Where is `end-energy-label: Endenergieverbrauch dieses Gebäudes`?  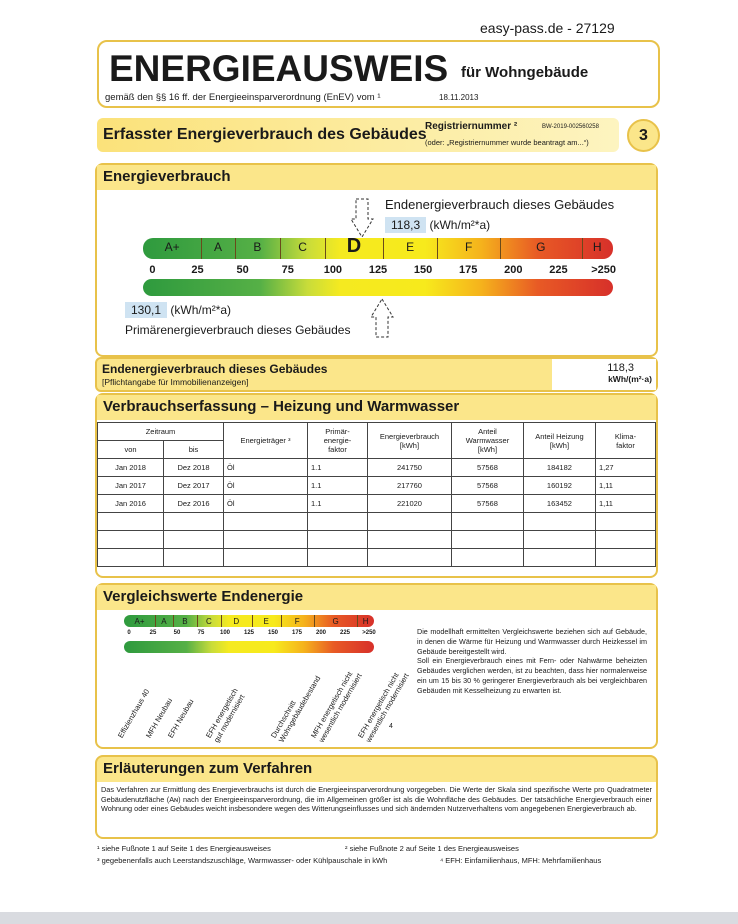 end-energy-label: Endenergieverbrauch dieses Gebäudes is located at coordinates (500, 204).